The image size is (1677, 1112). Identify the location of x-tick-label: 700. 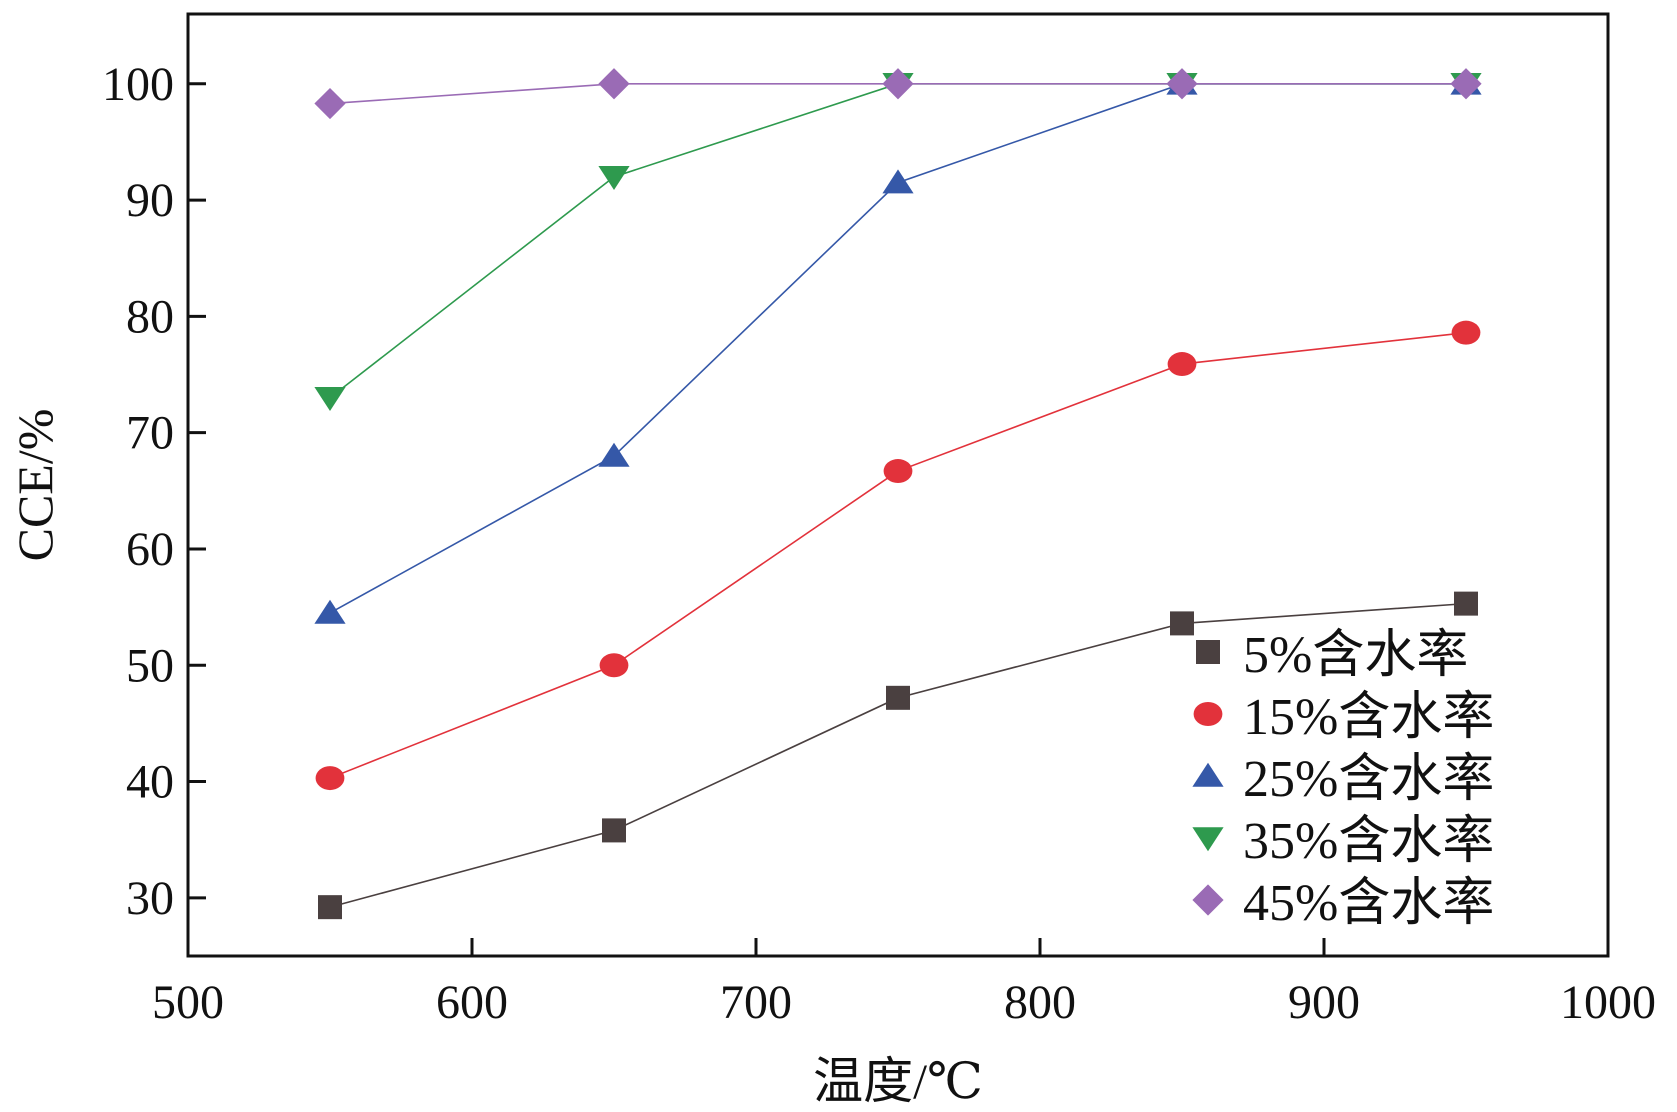
(756, 1002).